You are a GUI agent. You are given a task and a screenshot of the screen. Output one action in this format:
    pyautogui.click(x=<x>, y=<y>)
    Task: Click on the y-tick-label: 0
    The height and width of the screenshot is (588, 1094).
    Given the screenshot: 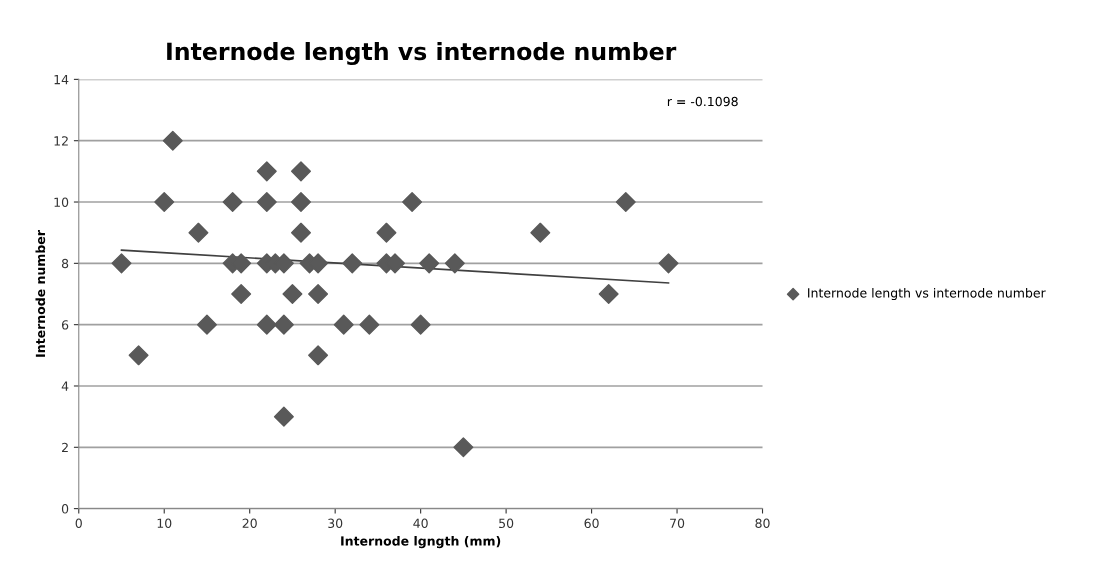 What is the action you would take?
    pyautogui.click(x=65, y=509)
    